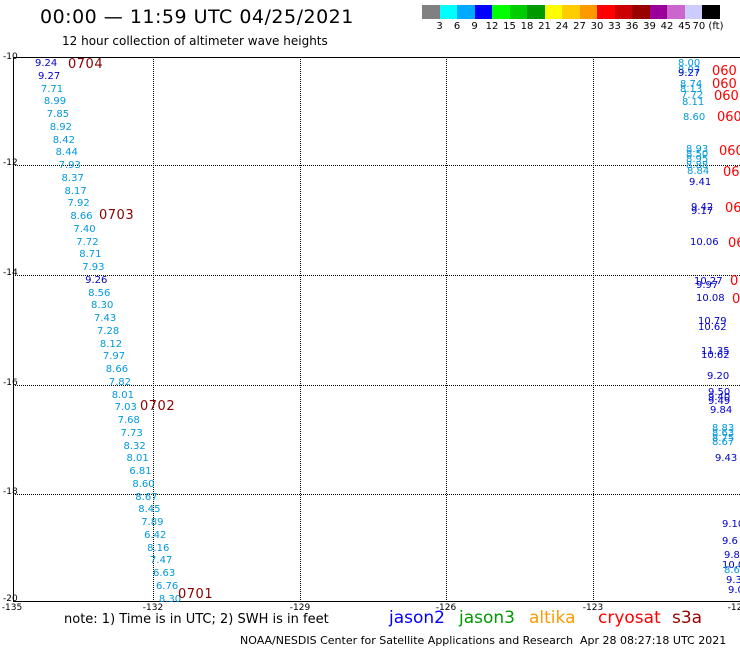 The width and height of the screenshot is (740, 650). Describe the element at coordinates (10, 599) in the screenshot. I see `axis-label-latitude: -20` at that location.